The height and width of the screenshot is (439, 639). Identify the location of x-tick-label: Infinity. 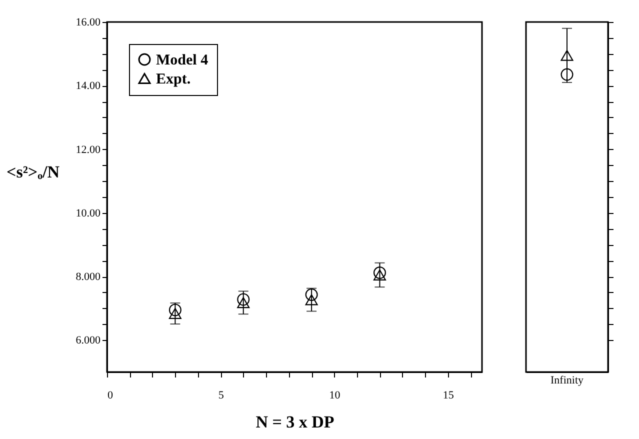
(567, 380).